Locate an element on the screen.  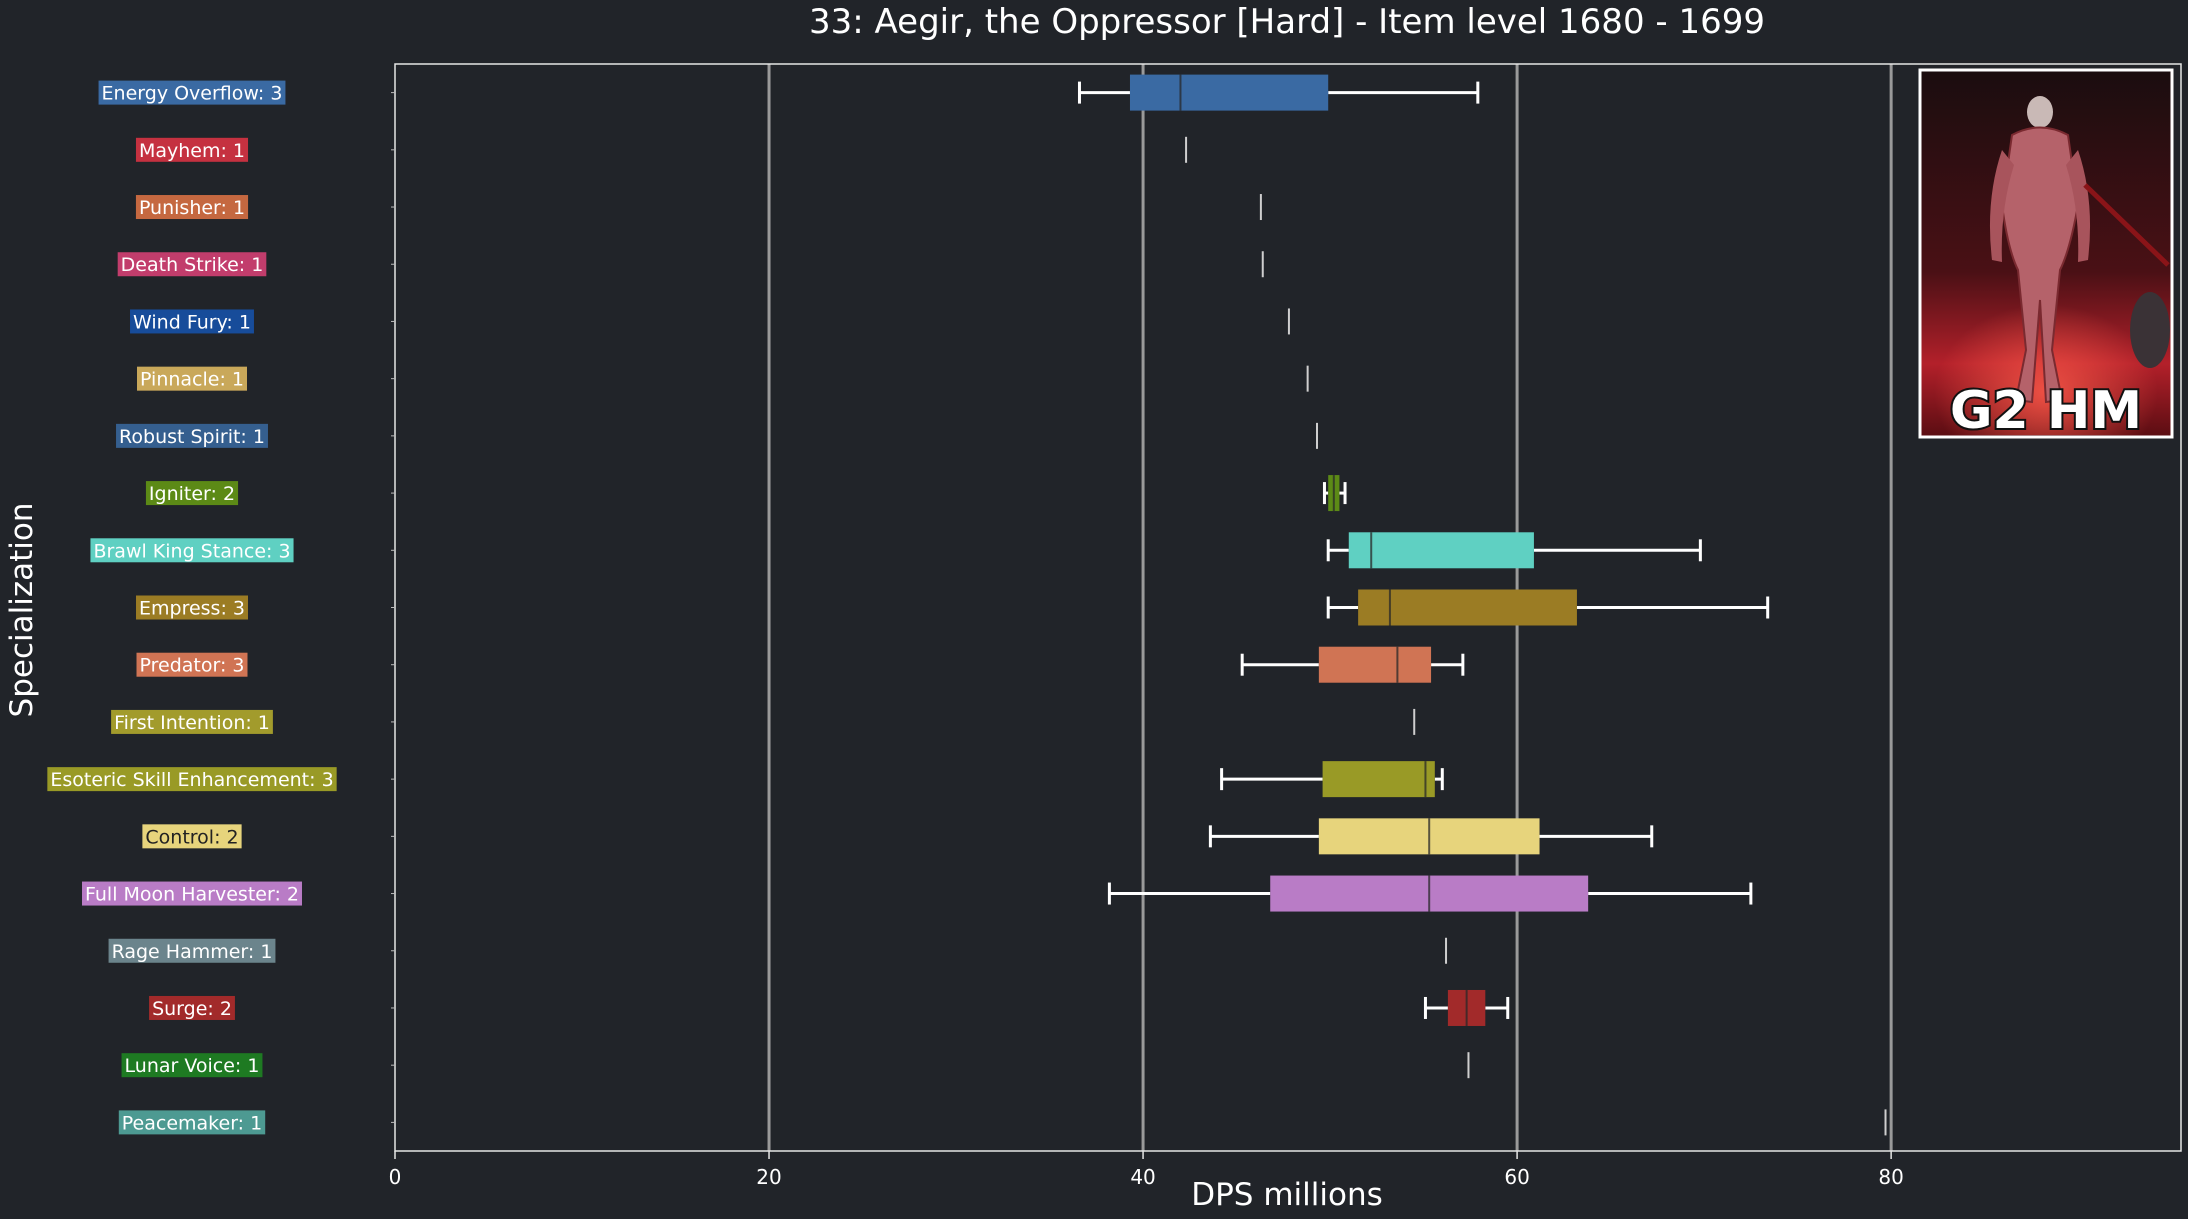
specialization-label: Full Moon Harvester: 2 is located at coordinates (192, 893).